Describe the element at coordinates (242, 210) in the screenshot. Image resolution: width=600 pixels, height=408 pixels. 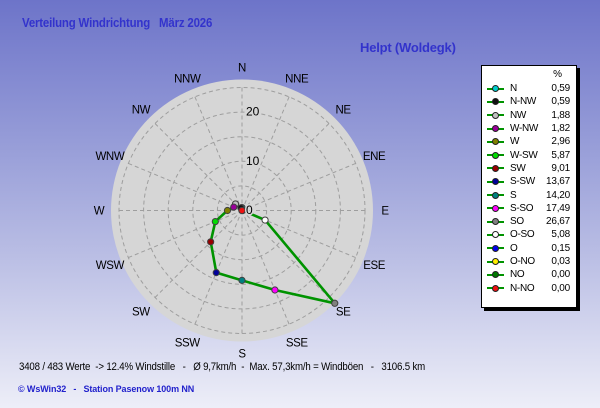
I see `data-point-N-NO` at that location.